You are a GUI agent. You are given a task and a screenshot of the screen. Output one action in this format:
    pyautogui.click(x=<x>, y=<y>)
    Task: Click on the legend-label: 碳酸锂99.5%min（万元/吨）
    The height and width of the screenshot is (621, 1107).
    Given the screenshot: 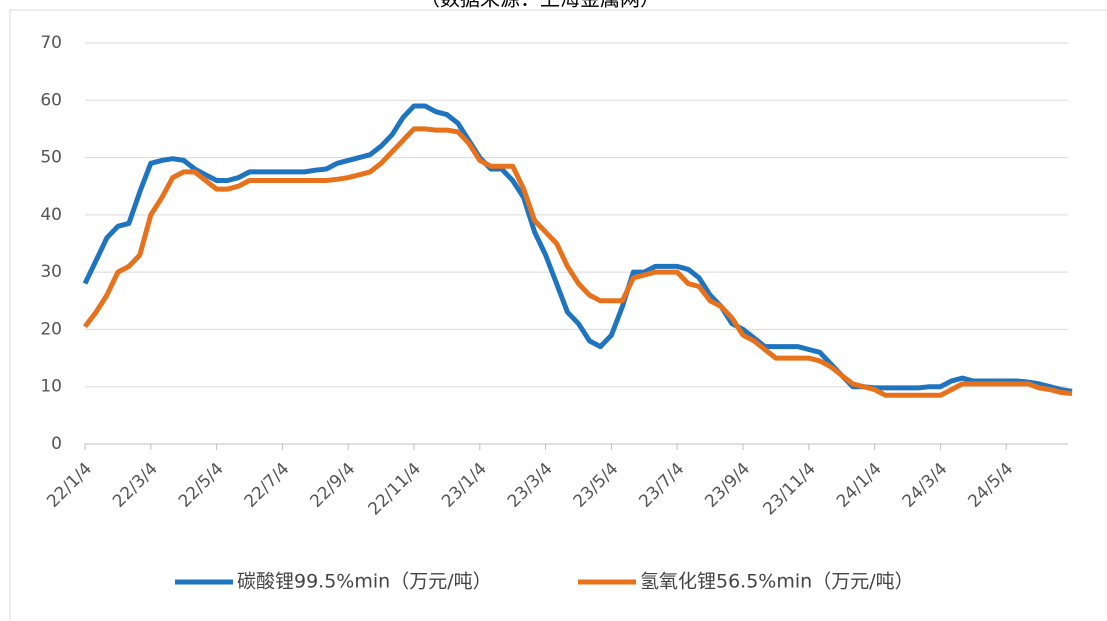 What is the action you would take?
    pyautogui.click(x=364, y=582)
    